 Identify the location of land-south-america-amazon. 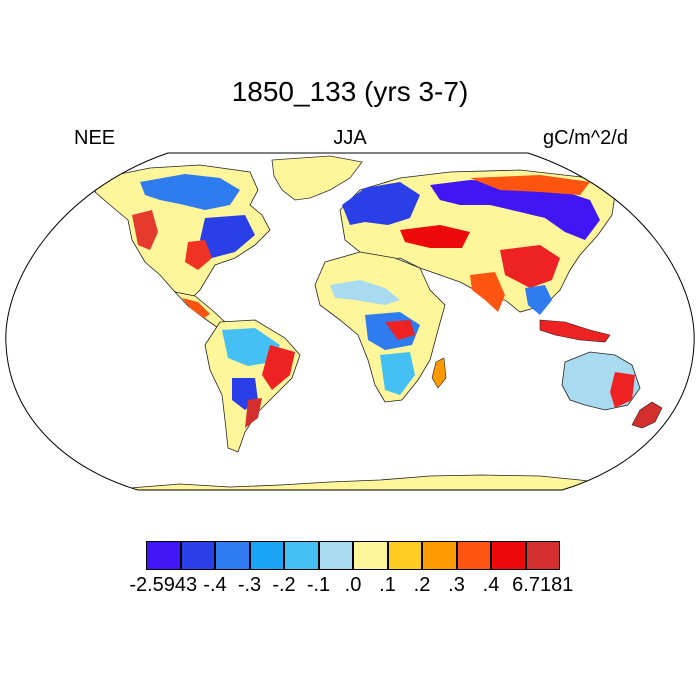
(251, 347).